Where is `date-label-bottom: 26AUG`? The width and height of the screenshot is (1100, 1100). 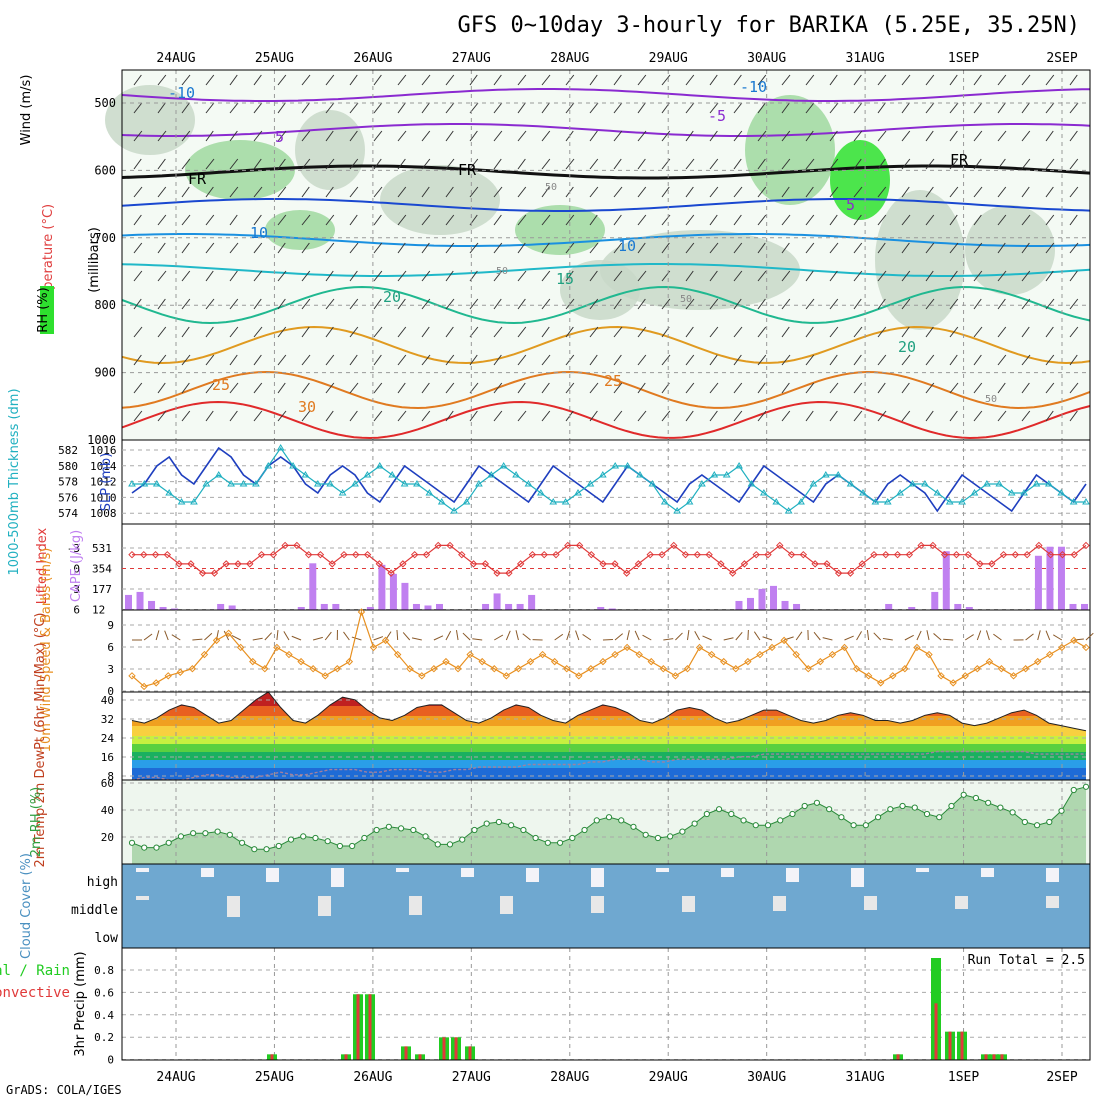 date-label-bottom: 26AUG is located at coordinates (372, 1077).